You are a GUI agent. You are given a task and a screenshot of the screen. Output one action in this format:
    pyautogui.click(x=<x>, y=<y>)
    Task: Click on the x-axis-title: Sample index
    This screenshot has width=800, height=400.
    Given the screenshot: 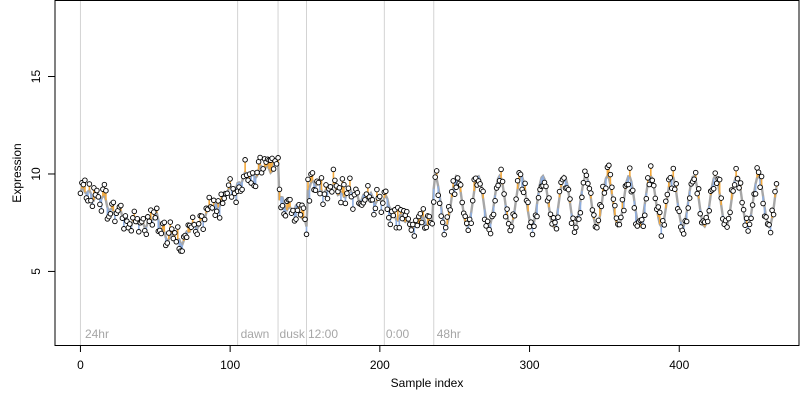 What is the action you would take?
    pyautogui.click(x=427, y=383)
    